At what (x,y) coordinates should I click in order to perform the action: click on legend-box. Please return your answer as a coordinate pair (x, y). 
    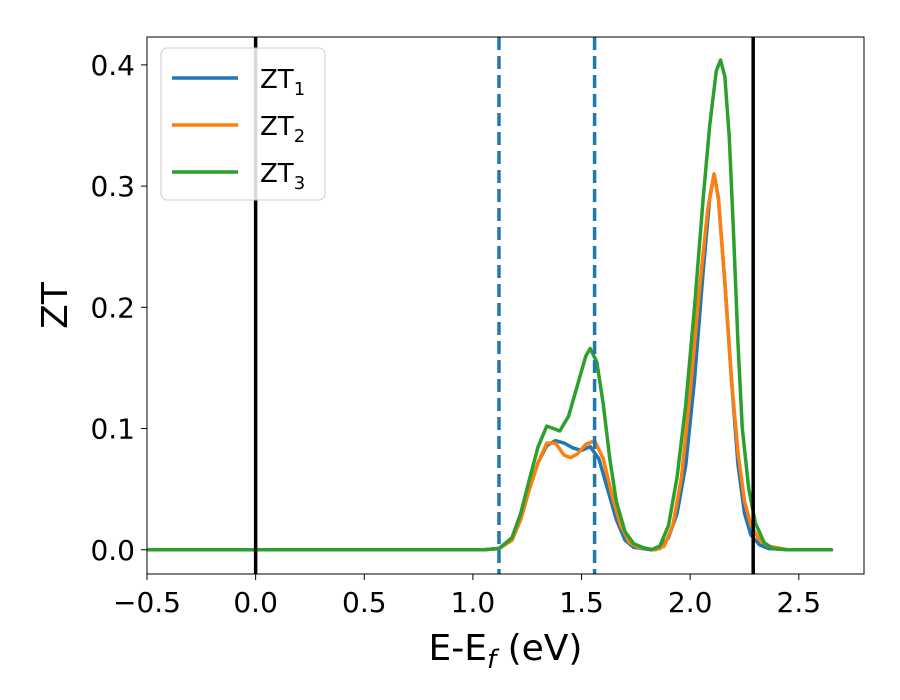
    Looking at the image, I should click on (243, 124).